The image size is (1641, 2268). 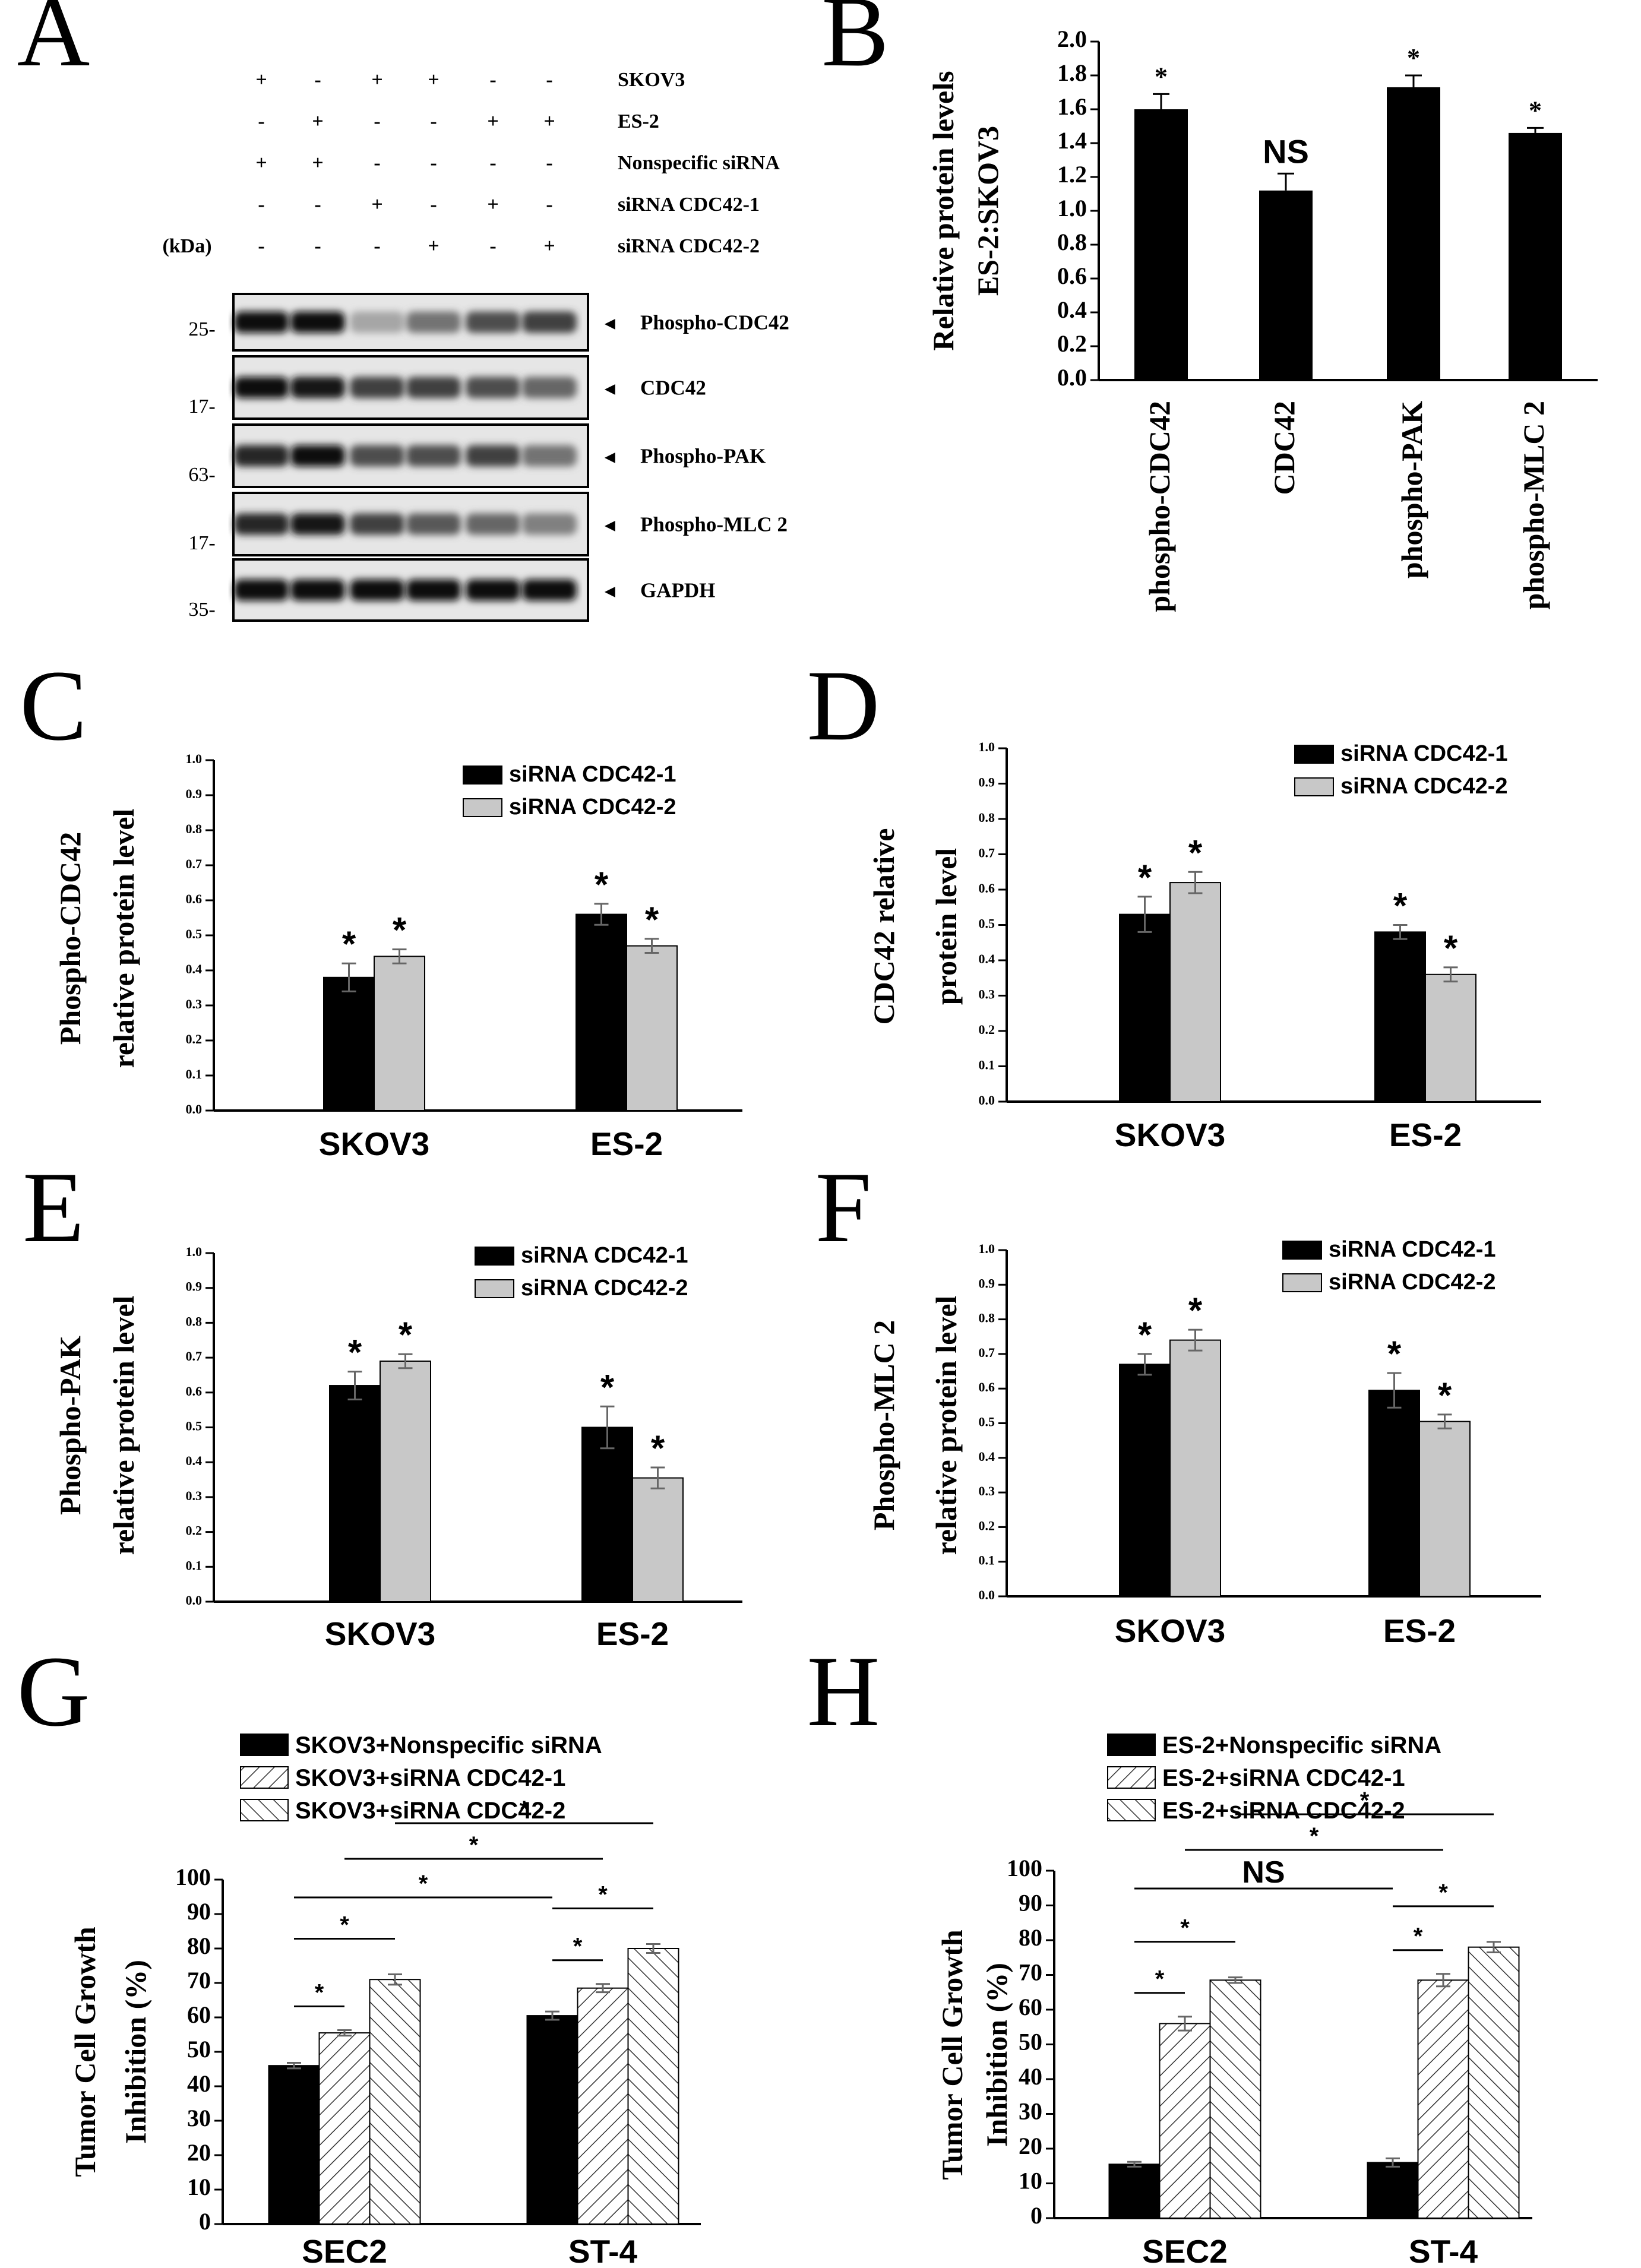 What do you see at coordinates (946, 926) in the screenshot?
I see `y-axis-title: protein level` at bounding box center [946, 926].